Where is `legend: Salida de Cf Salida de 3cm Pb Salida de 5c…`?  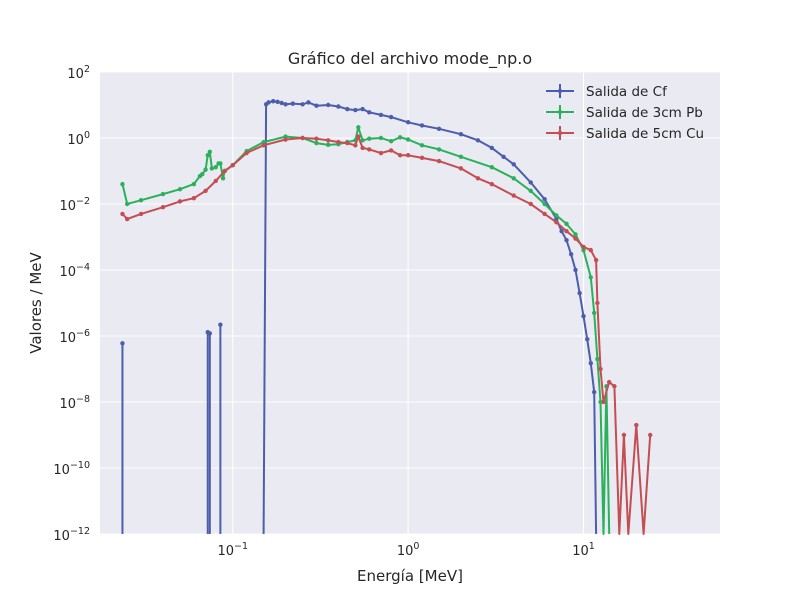 legend: Salida de Cf Salida de 3cm Pb Salida de 5c… is located at coordinates (625, 113).